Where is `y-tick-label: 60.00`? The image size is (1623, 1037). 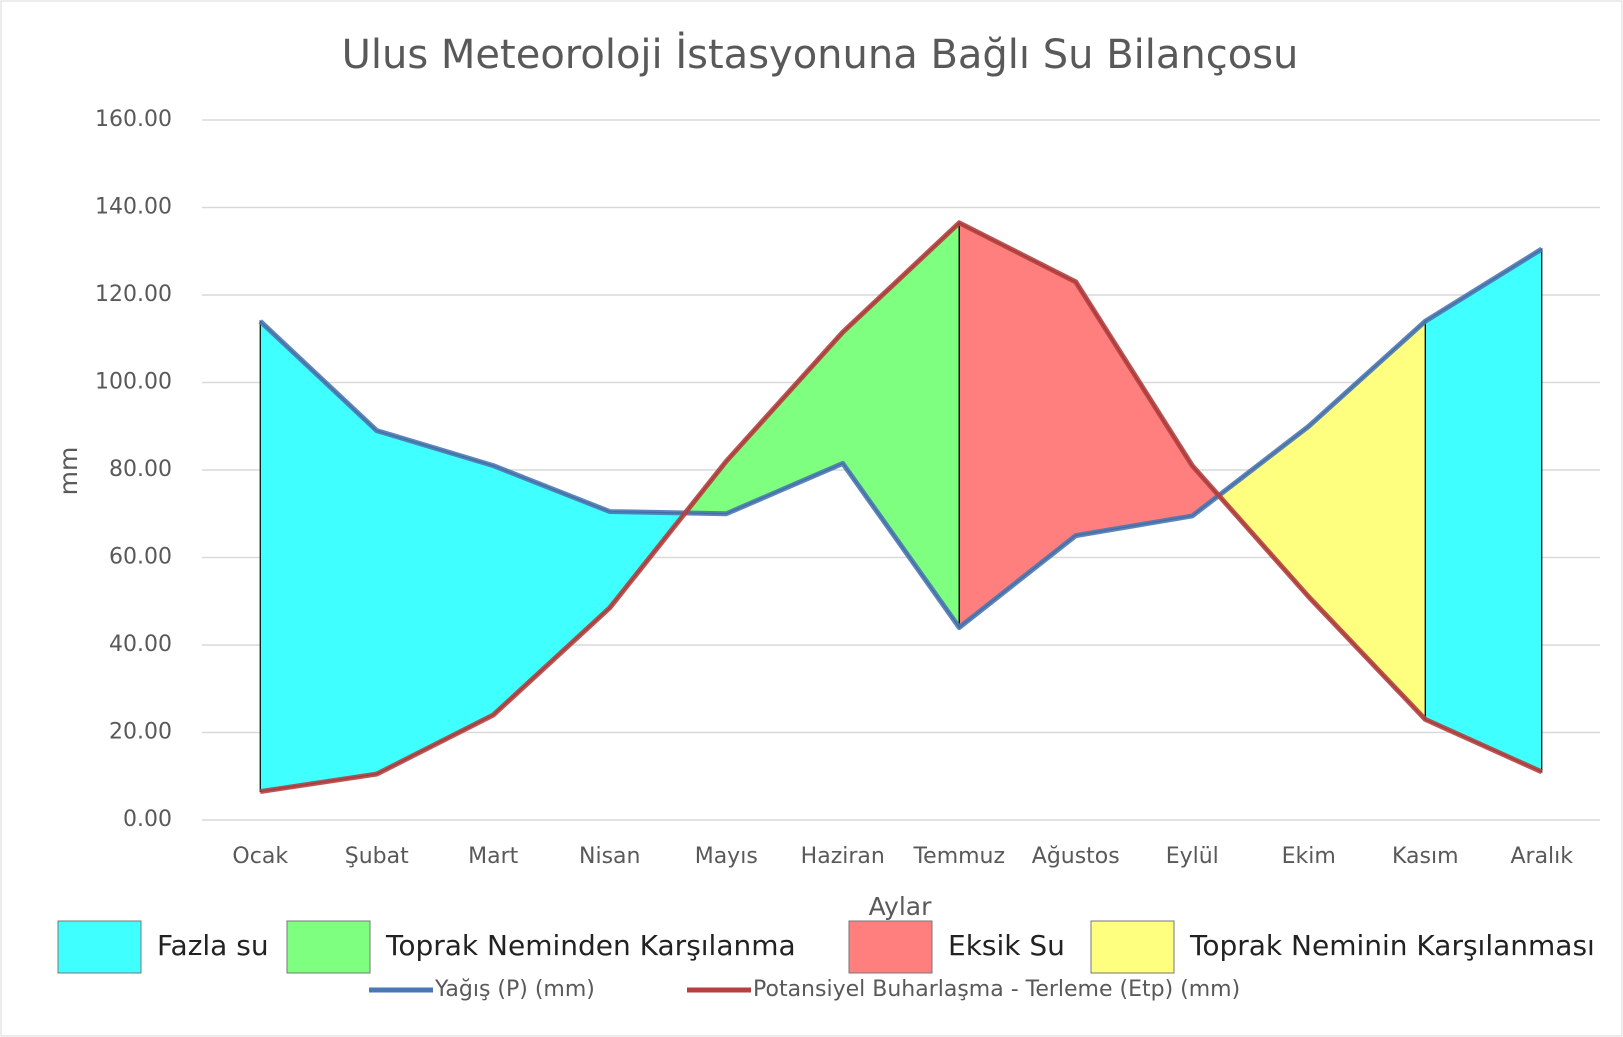 y-tick-label: 60.00 is located at coordinates (140, 557).